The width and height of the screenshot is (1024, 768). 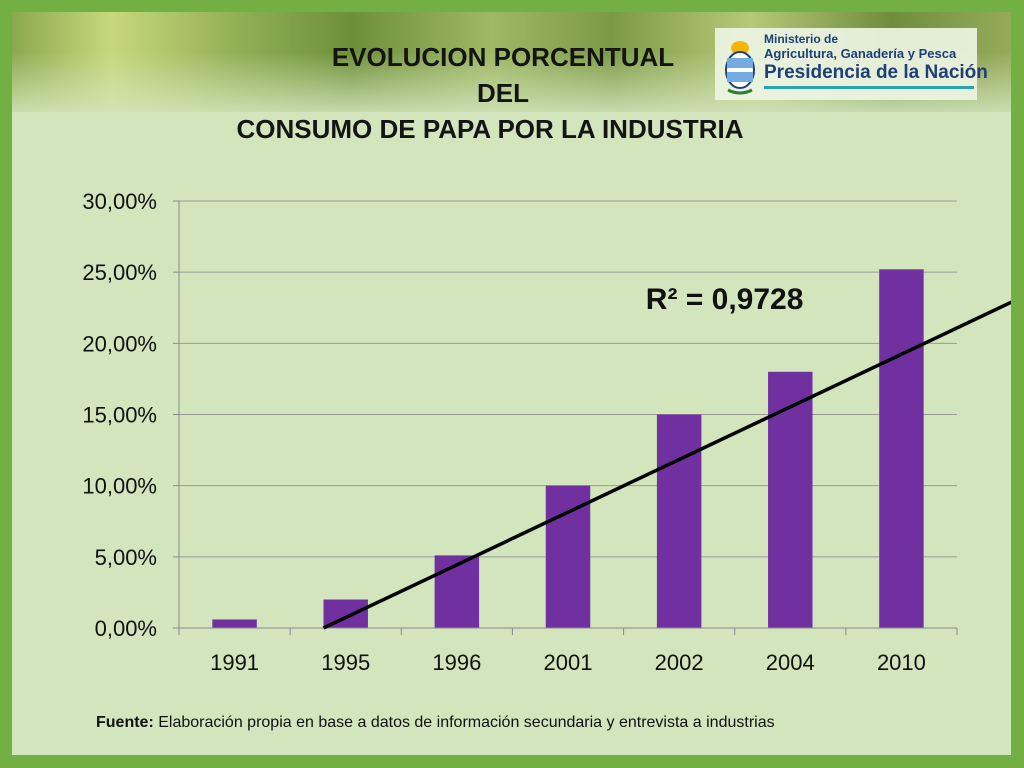 I want to click on ministry-line-3: Presidencia de la Nación, so click(x=876, y=72).